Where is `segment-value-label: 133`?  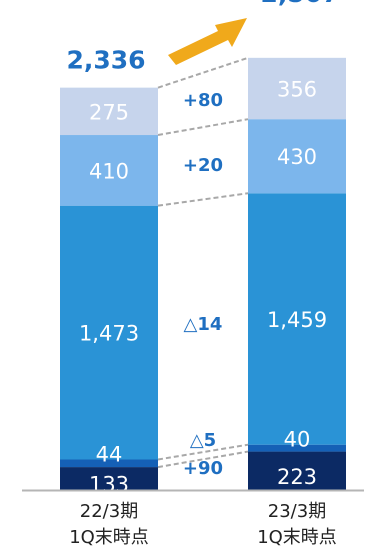 segment-value-label: 133 is located at coordinates (109, 485).